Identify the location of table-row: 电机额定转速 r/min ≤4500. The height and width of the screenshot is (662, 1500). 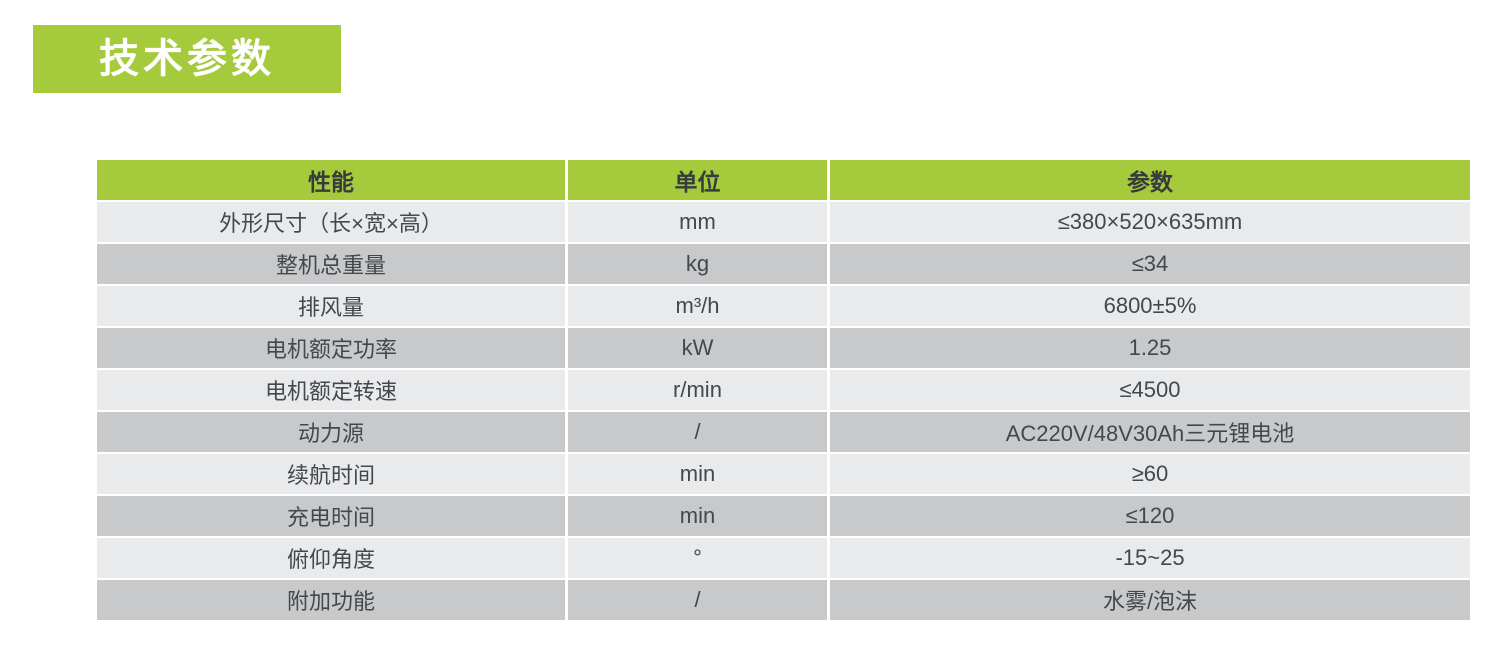
(783, 390).